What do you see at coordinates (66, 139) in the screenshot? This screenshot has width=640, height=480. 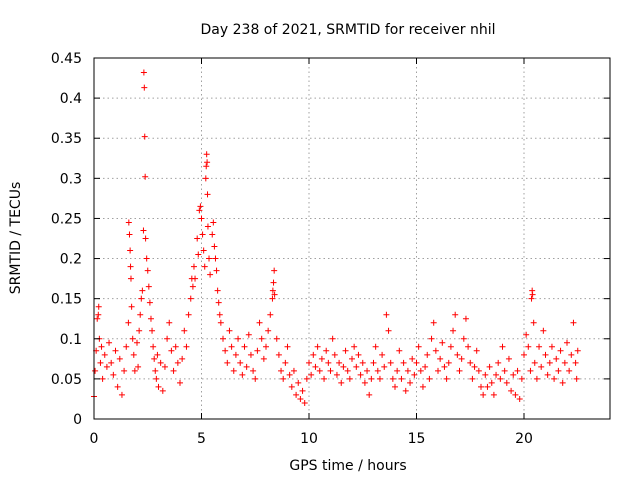 I see `y-tick-label: 0.35` at bounding box center [66, 139].